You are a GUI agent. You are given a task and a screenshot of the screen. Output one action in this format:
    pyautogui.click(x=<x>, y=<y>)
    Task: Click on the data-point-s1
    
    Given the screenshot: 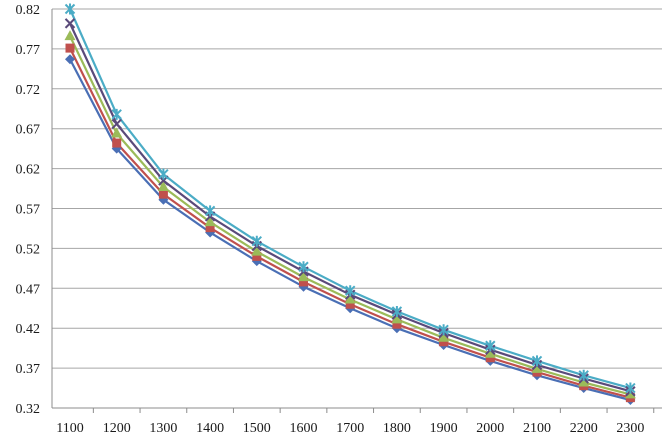 What is the action you would take?
    pyautogui.click(x=70, y=59)
    